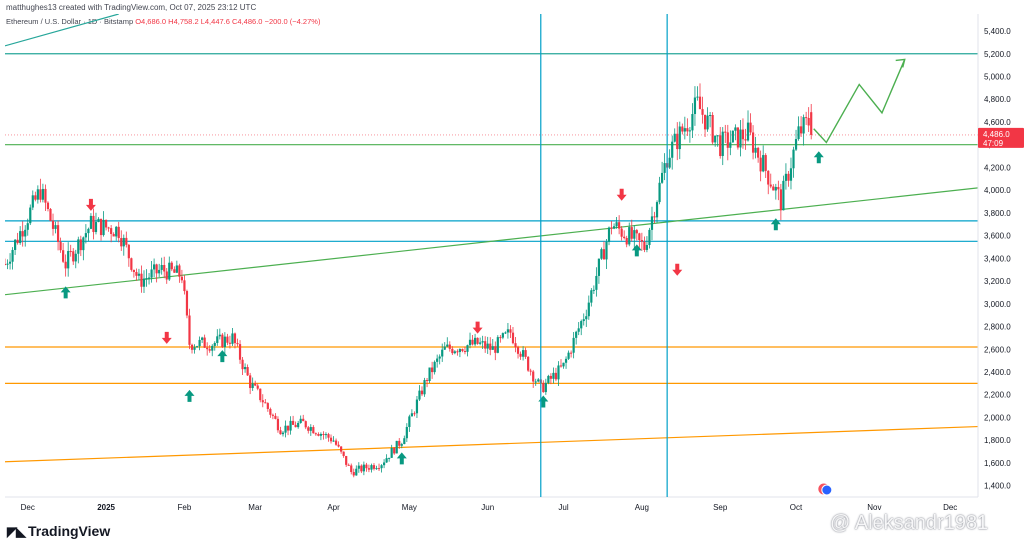  Describe the element at coordinates (874, 507) in the screenshot. I see `x-tick-label: Nov` at that location.